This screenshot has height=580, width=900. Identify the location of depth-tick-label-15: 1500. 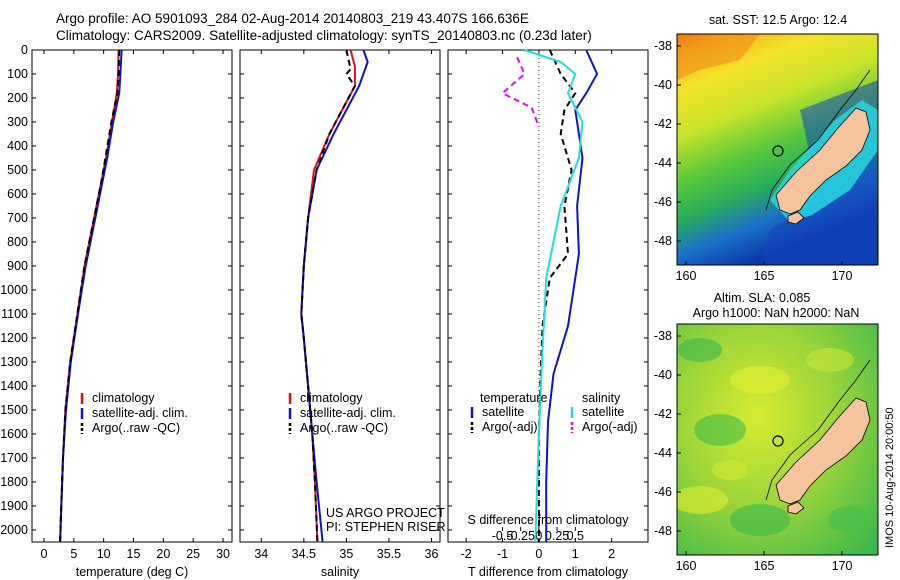
(14, 410).